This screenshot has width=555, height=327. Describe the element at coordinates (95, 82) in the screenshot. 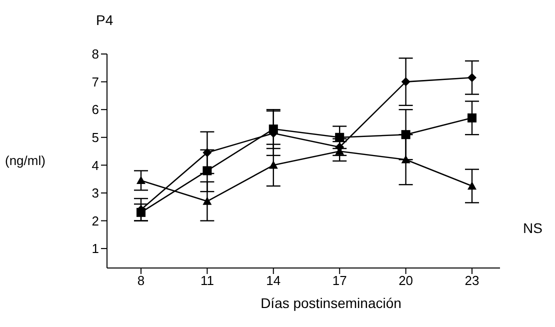

I see `y-tick-label: 7` at that location.